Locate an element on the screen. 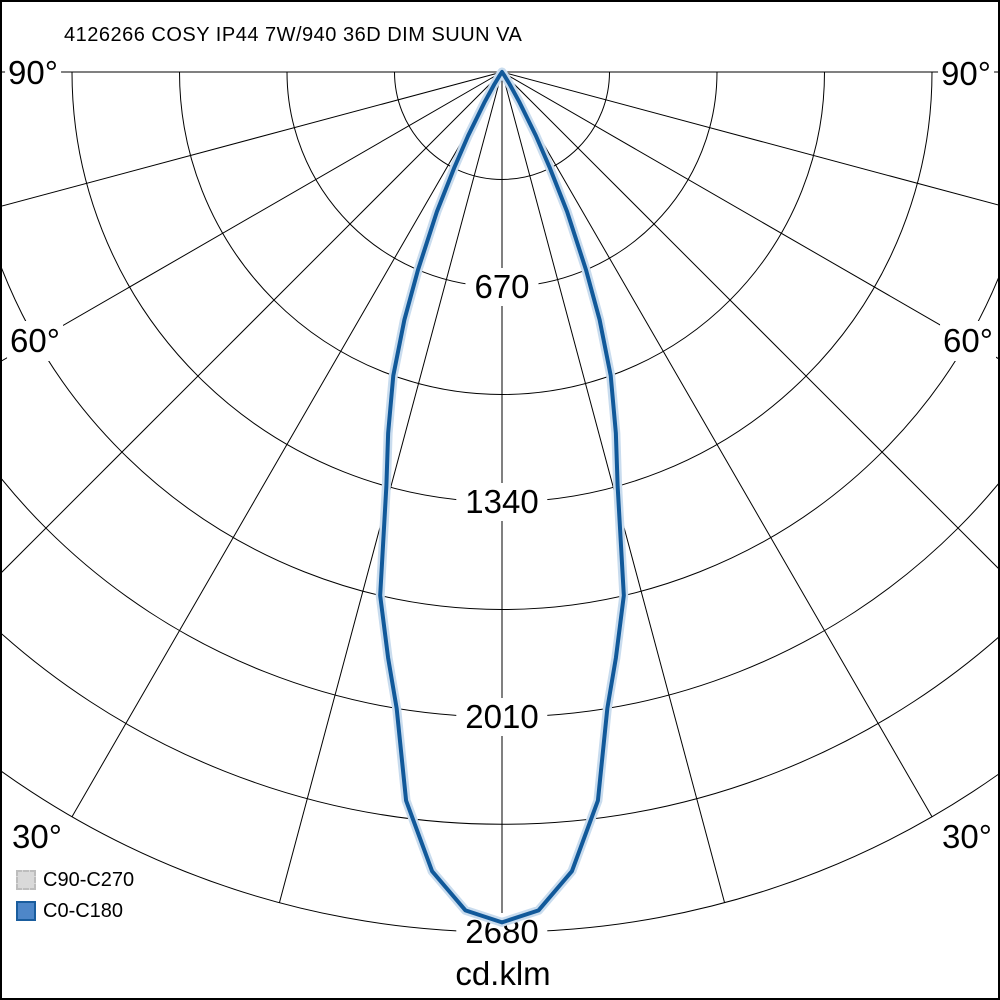 The height and width of the screenshot is (1000, 1000). legend-label-c90-c270: C90-C270 is located at coordinates (89, 880).